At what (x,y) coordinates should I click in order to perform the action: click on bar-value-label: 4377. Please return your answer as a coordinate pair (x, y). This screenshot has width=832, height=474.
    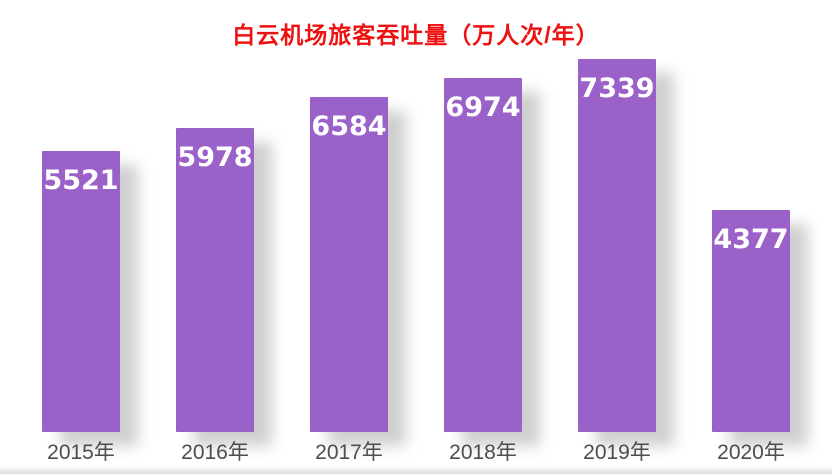
    Looking at the image, I should click on (751, 239).